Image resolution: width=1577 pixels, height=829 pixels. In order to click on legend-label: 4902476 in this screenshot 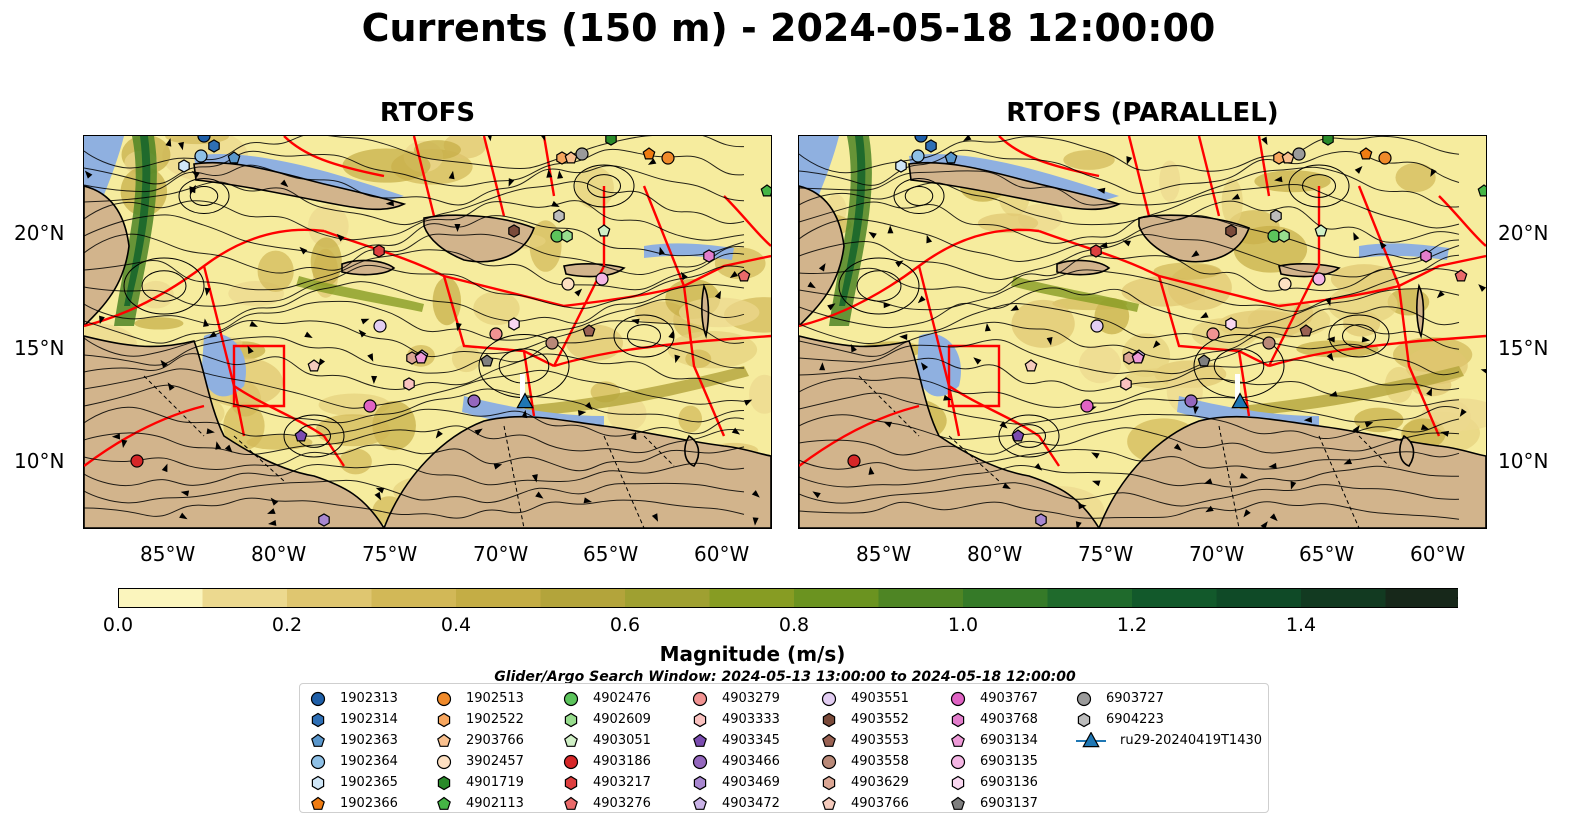, I will do `click(622, 698)`.